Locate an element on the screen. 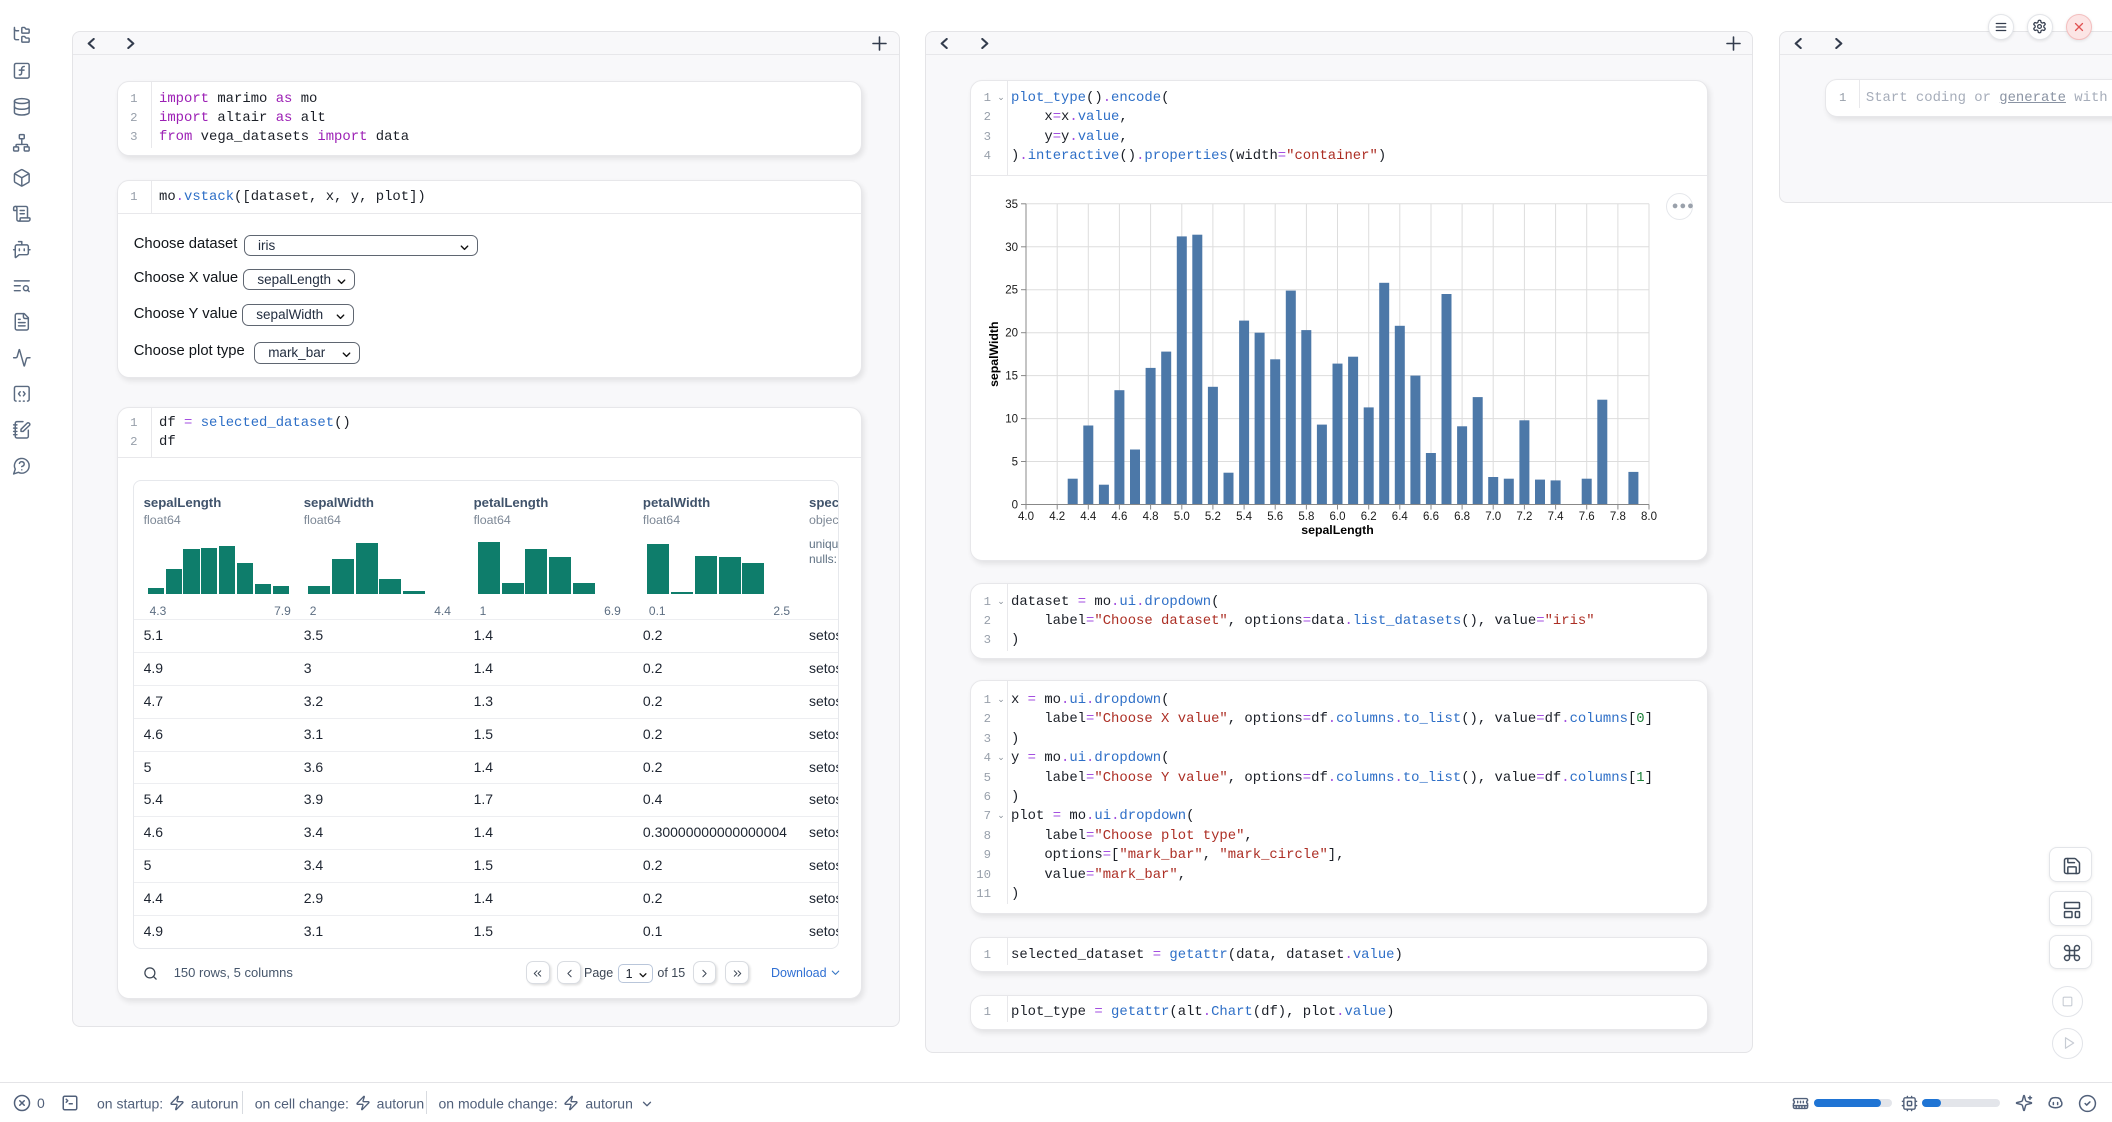  svg-text: 4.8 is located at coordinates (1151, 517).